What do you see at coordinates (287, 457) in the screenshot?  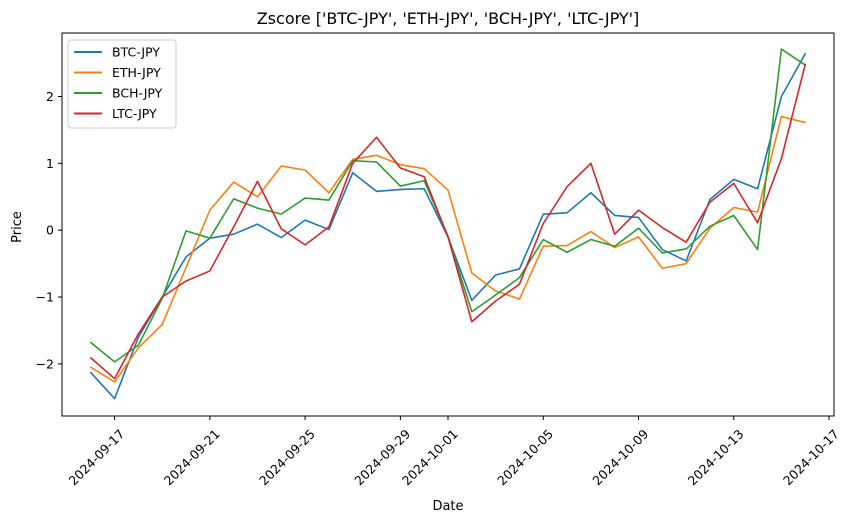 I see `x-tick-label: 2024-09-25` at bounding box center [287, 457].